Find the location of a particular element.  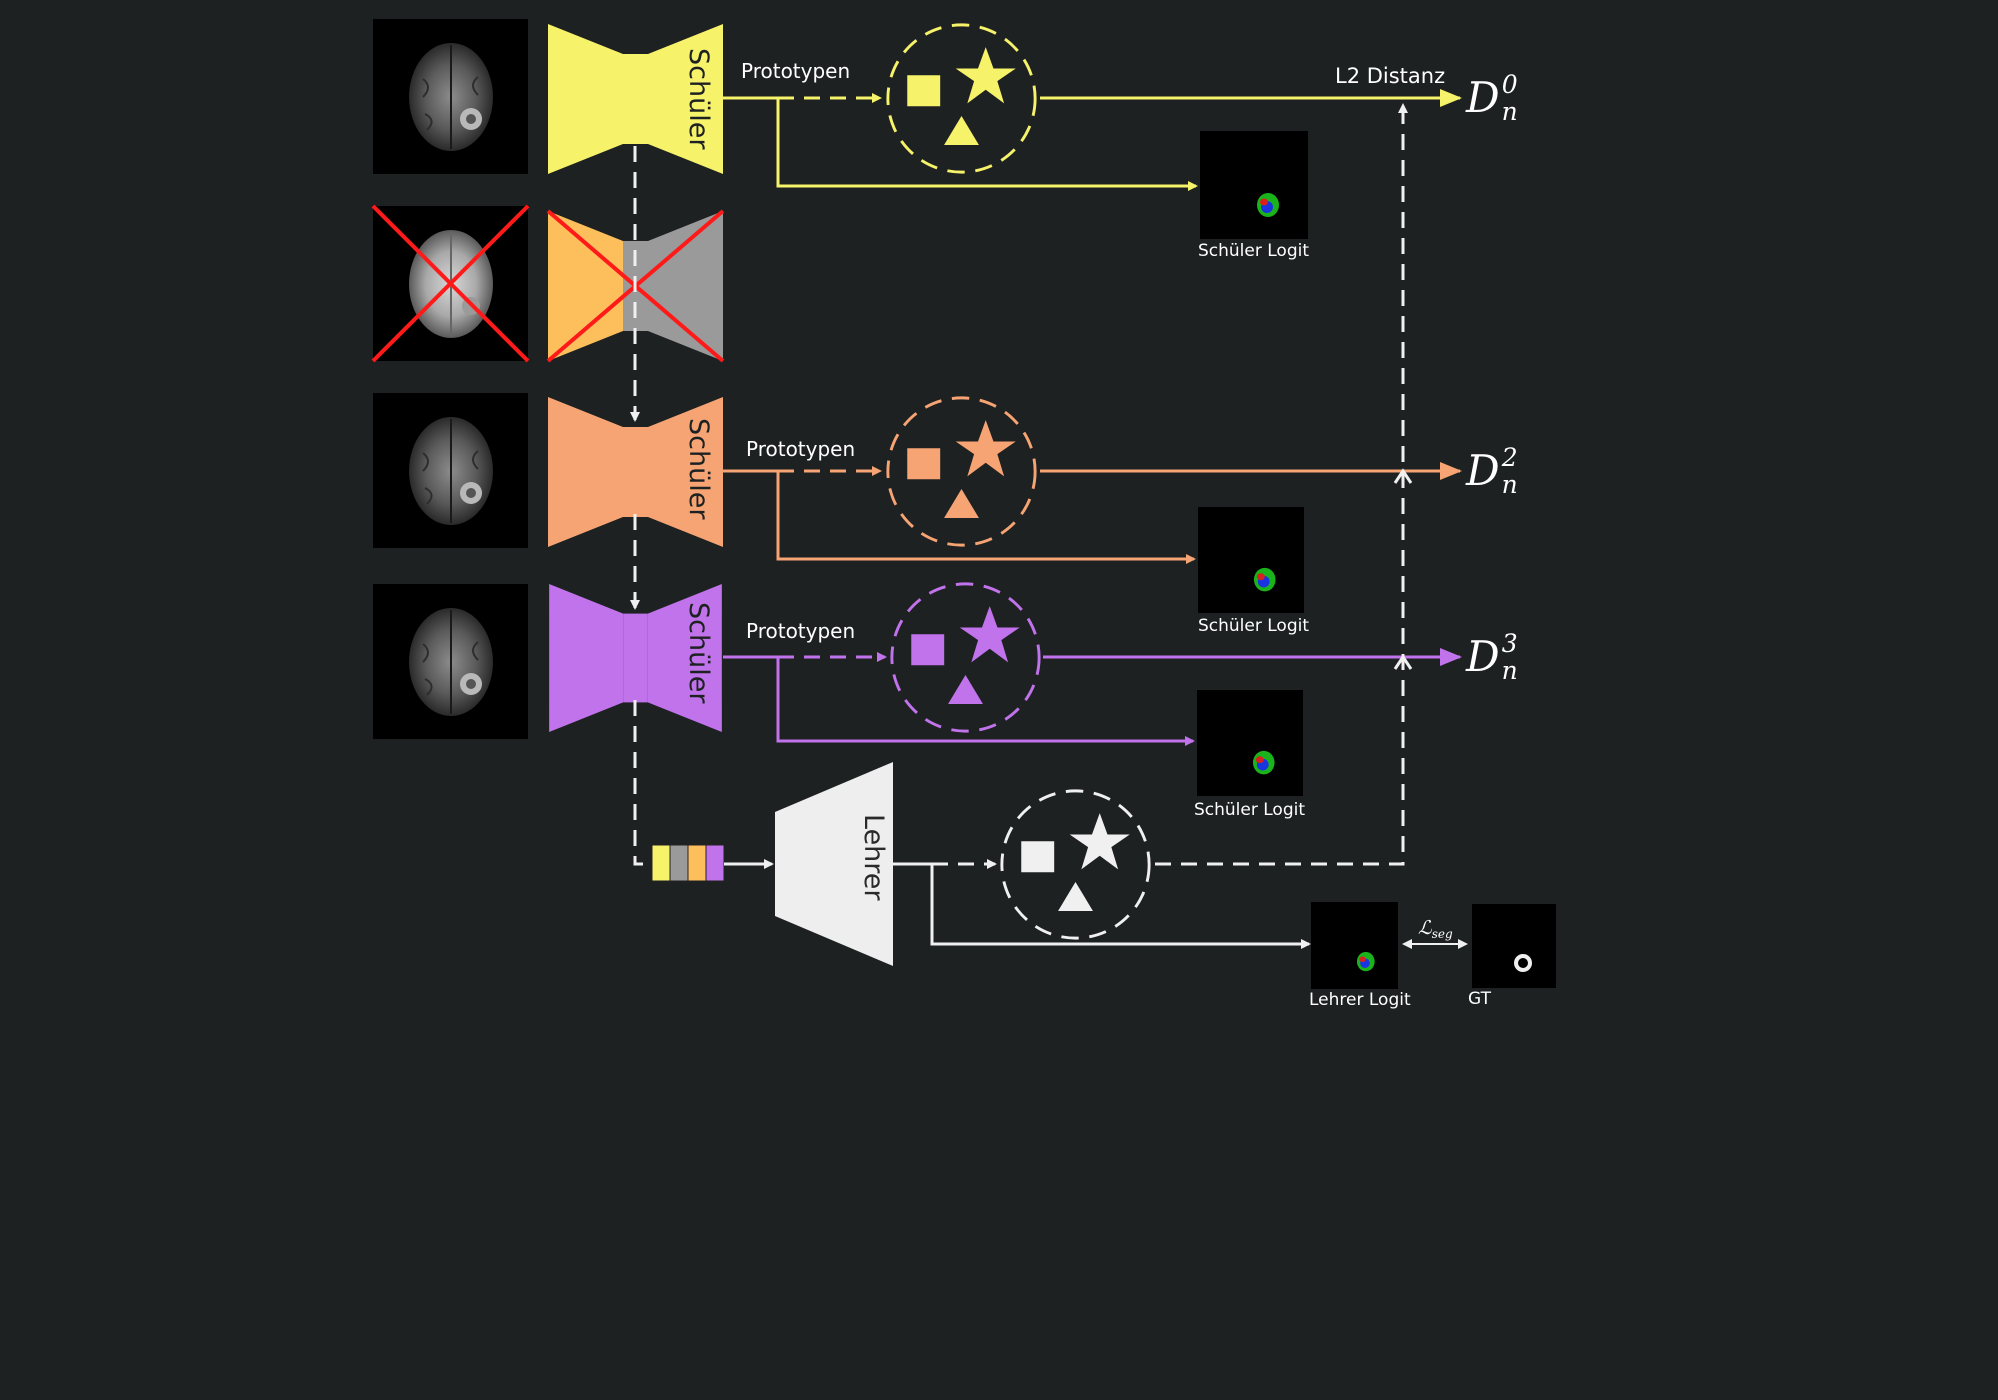

teacher-encoder is located at coordinates (834, 864).